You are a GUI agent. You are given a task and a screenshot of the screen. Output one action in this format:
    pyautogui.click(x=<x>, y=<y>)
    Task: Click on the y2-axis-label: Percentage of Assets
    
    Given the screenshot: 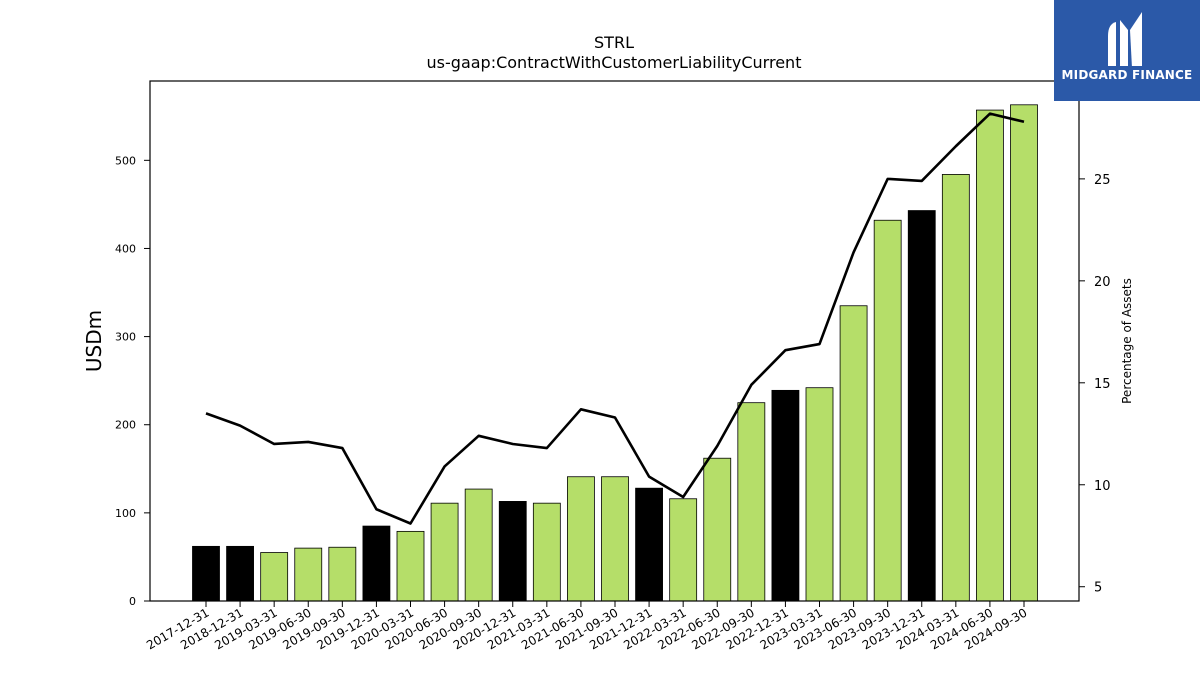 What is the action you would take?
    pyautogui.click(x=1127, y=341)
    